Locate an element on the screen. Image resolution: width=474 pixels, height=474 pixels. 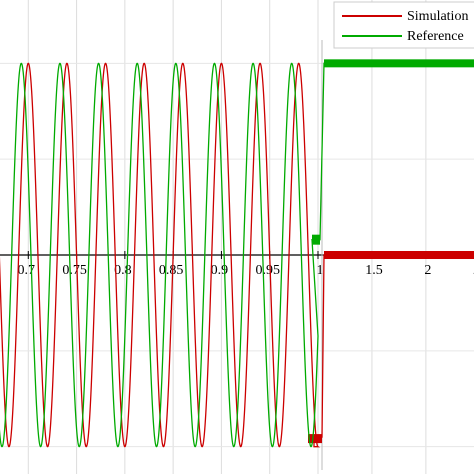
series-band-simulation is located at coordinates (399, 255).